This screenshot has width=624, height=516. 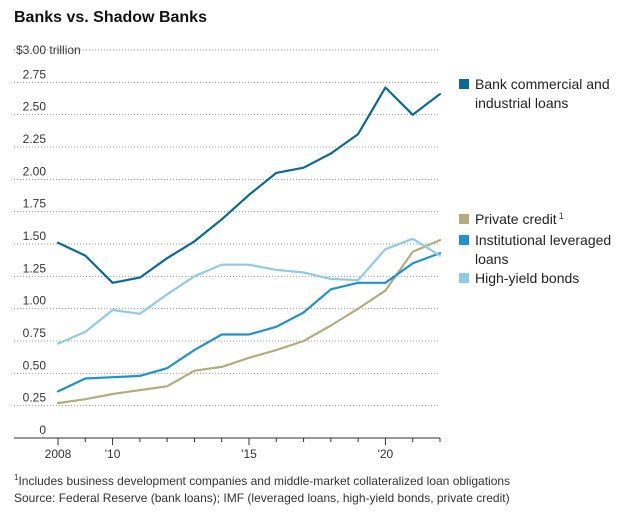 What do you see at coordinates (35, 365) in the screenshot?
I see `y-tick-label: 0.50` at bounding box center [35, 365].